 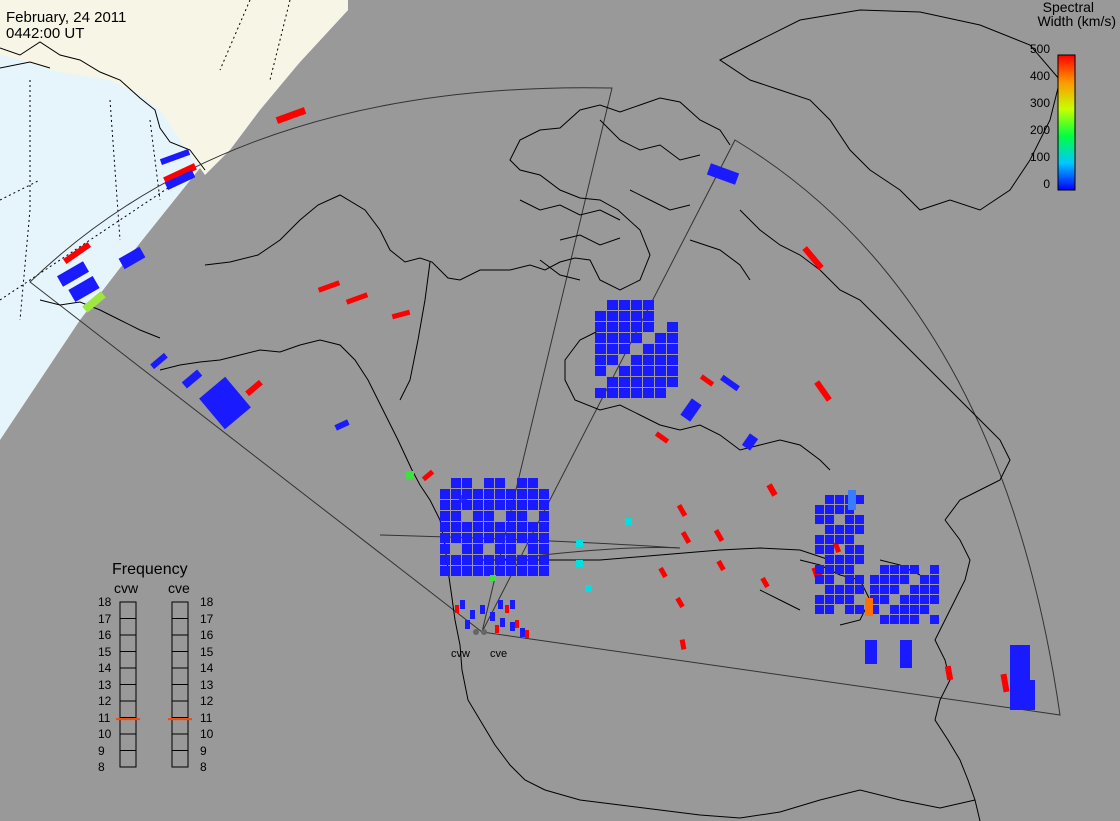 I want to click on radar-site-cve, so click(x=484, y=632).